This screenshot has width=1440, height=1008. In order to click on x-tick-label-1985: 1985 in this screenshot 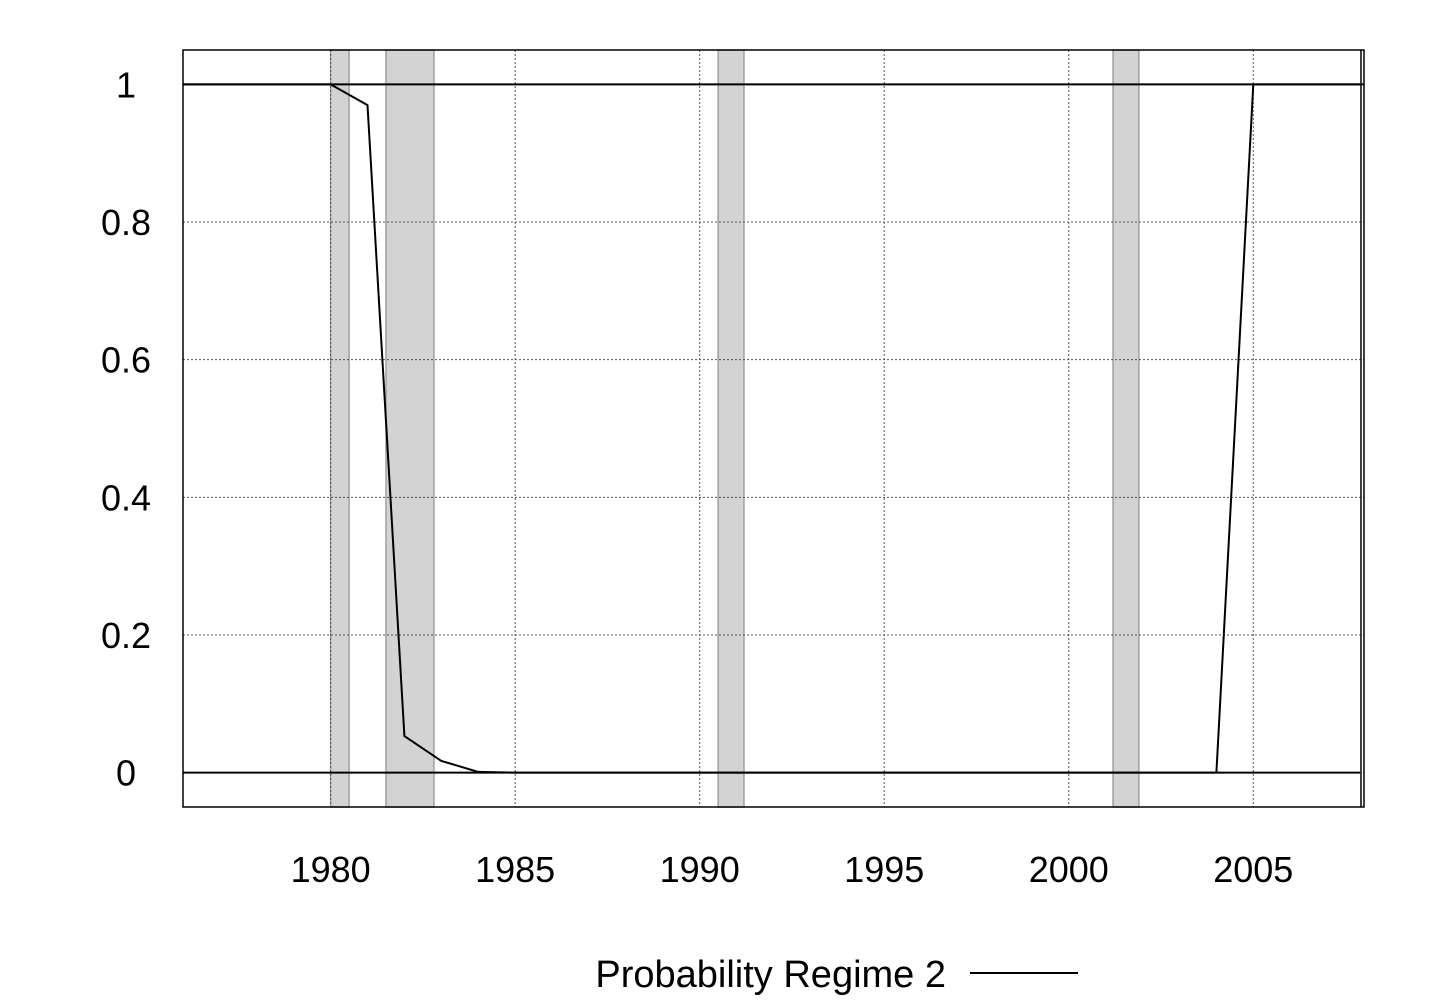, I will do `click(515, 869)`.